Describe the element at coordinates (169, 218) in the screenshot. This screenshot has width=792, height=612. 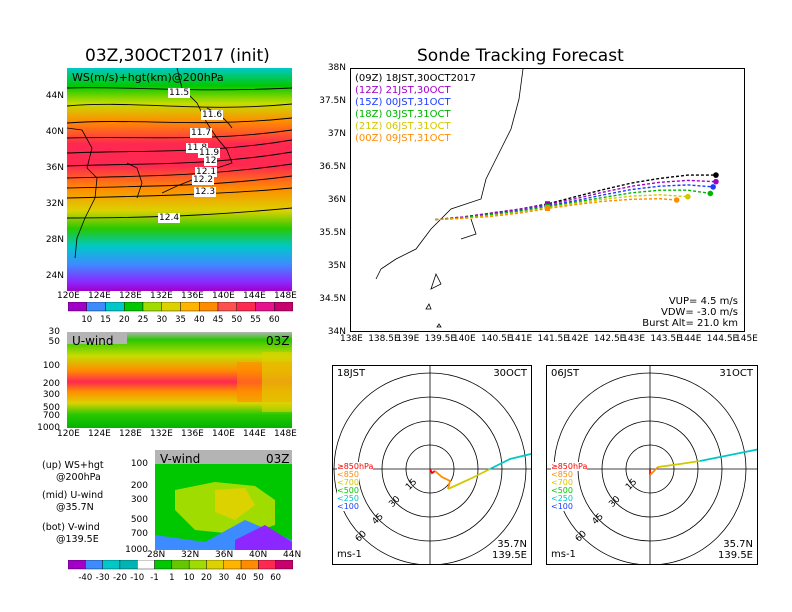
I see `height-contour-label: 12.4` at that location.